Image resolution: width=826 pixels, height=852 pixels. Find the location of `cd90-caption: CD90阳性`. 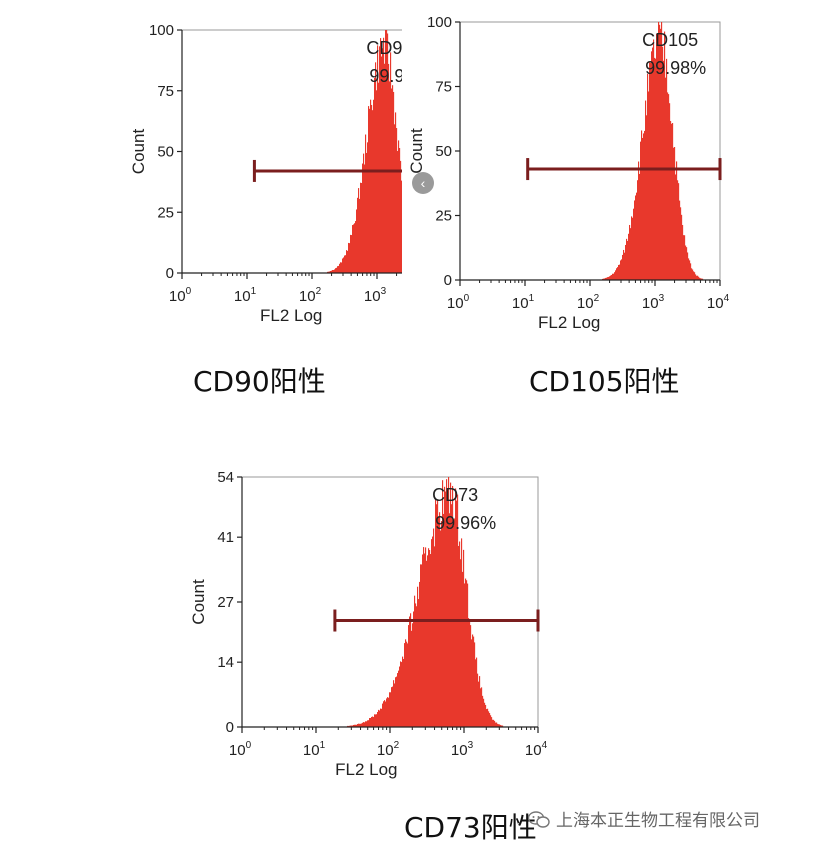

cd90-caption: CD90阳性 is located at coordinates (259, 381).